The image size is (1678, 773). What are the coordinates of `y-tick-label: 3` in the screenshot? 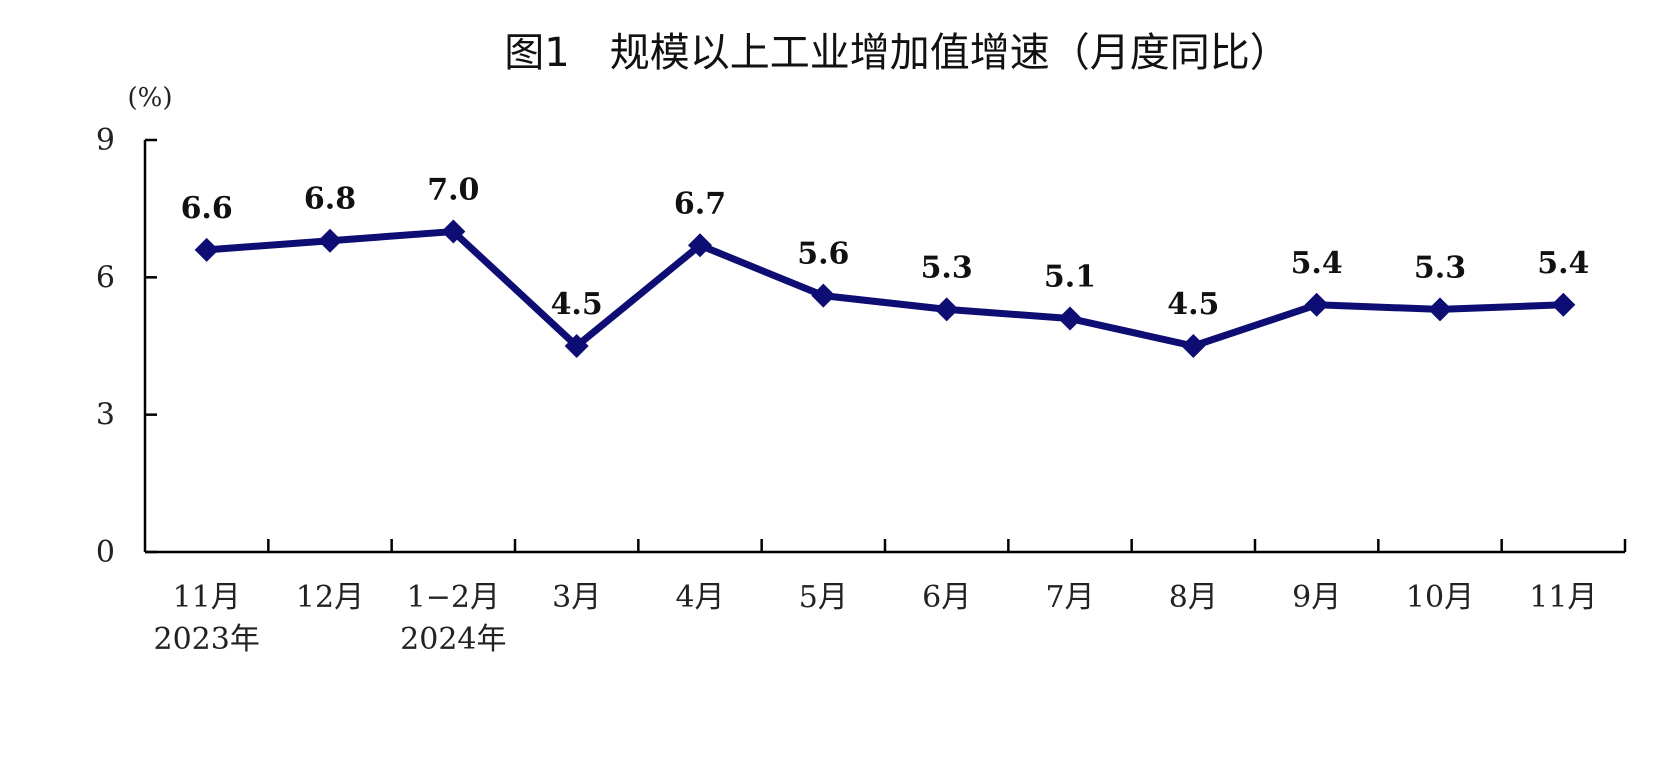 It's located at (105, 415).